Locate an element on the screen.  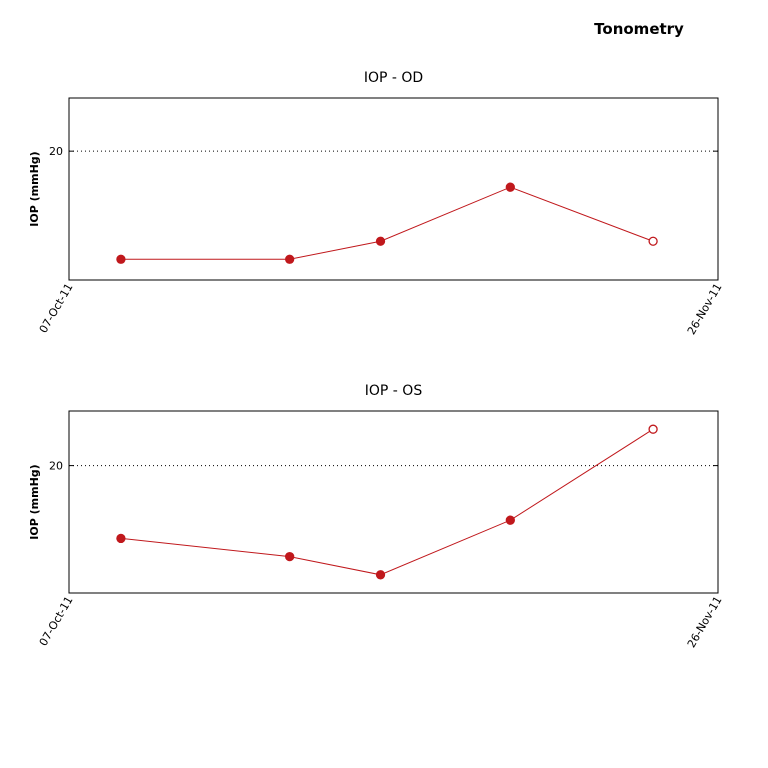
page-title: Tonometry is located at coordinates (639, 29).